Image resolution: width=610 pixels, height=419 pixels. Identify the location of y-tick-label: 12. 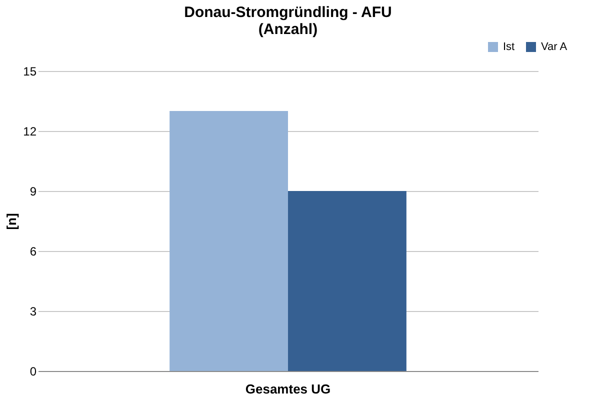
(30, 131).